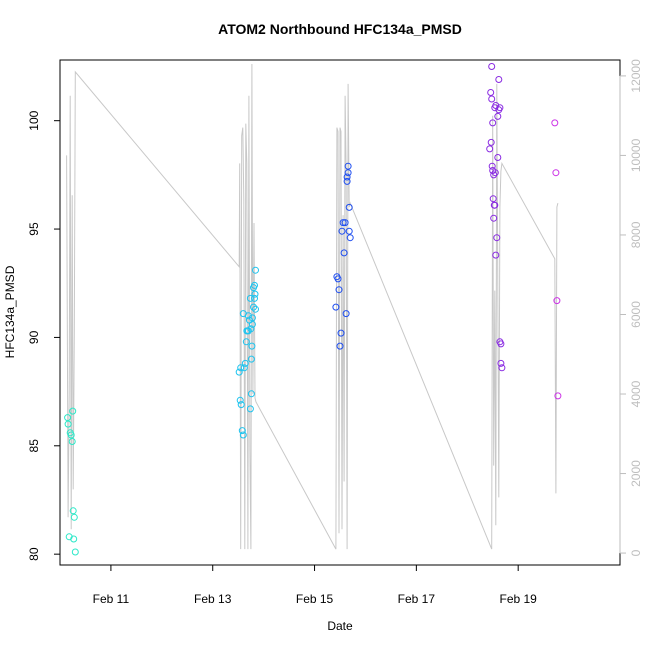  Describe the element at coordinates (340, 626) in the screenshot. I see `x-axis-label: Date` at that location.